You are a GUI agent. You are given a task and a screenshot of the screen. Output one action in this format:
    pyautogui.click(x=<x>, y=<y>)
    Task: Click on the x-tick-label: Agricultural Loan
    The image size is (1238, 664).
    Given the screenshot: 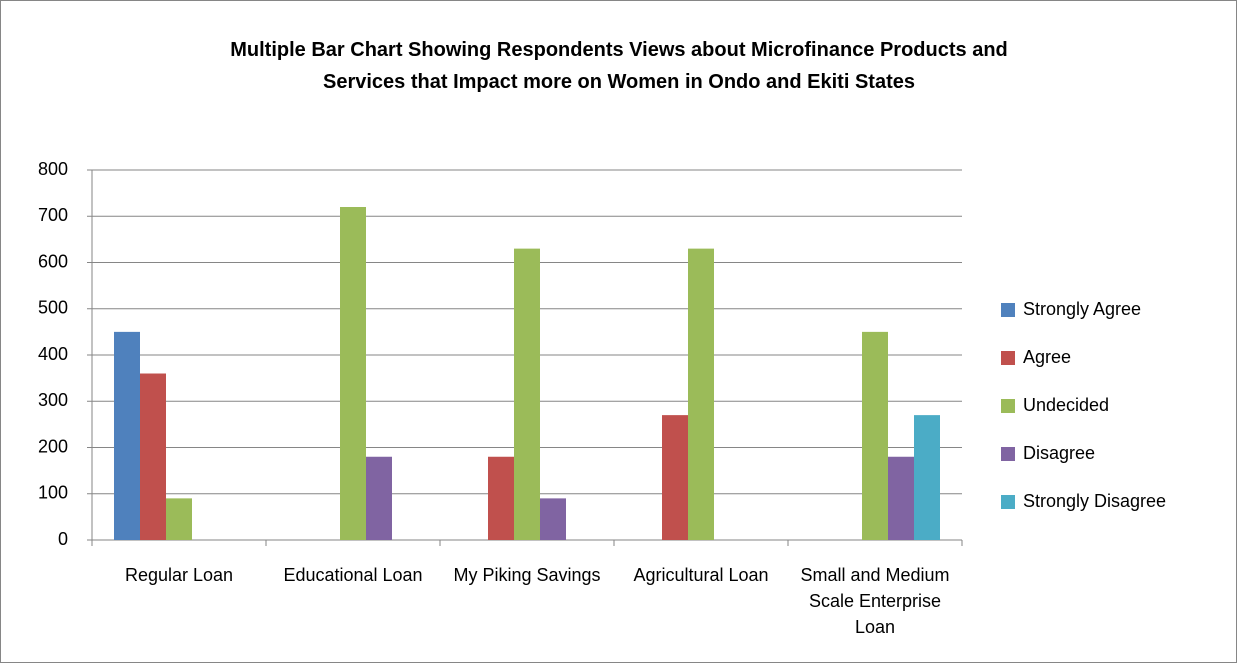 What is the action you would take?
    pyautogui.click(x=701, y=575)
    